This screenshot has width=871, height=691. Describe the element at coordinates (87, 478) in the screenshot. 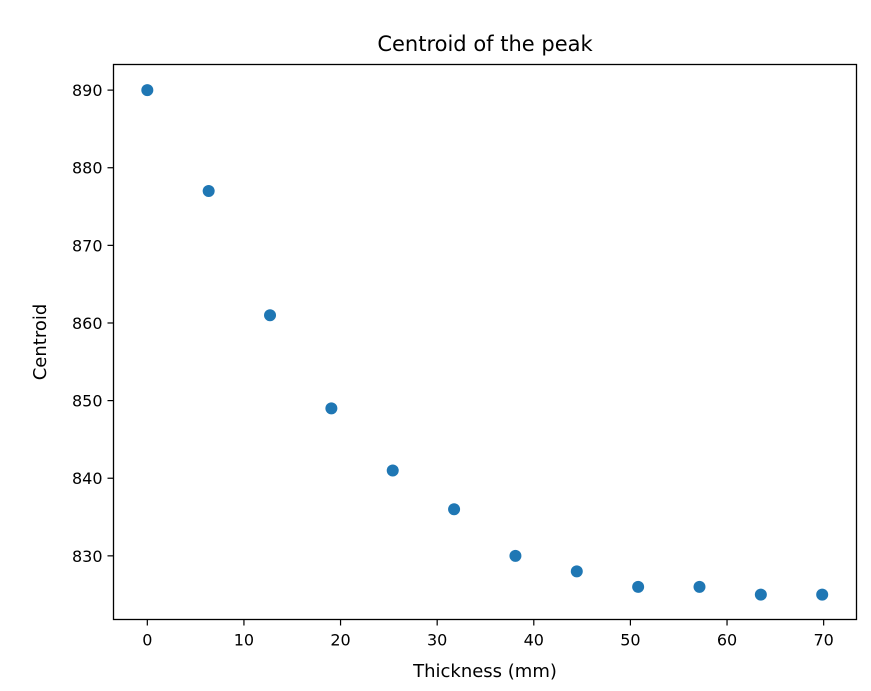

I see `y-tick-label: 840` at that location.